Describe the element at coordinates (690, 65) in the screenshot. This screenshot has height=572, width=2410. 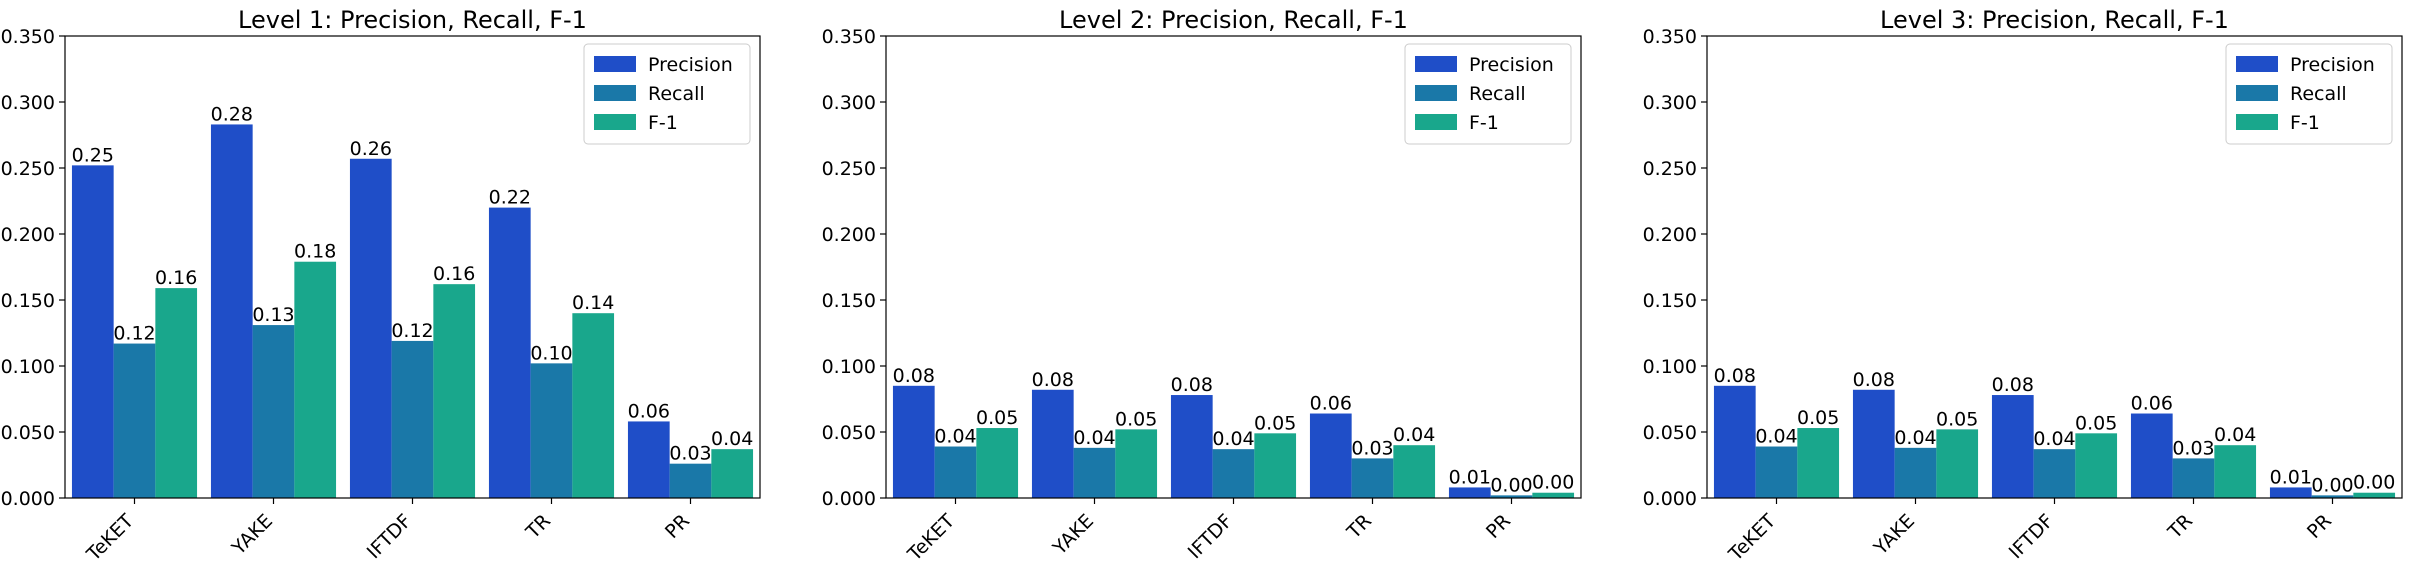
I see `legend-label-precision: Precision` at that location.